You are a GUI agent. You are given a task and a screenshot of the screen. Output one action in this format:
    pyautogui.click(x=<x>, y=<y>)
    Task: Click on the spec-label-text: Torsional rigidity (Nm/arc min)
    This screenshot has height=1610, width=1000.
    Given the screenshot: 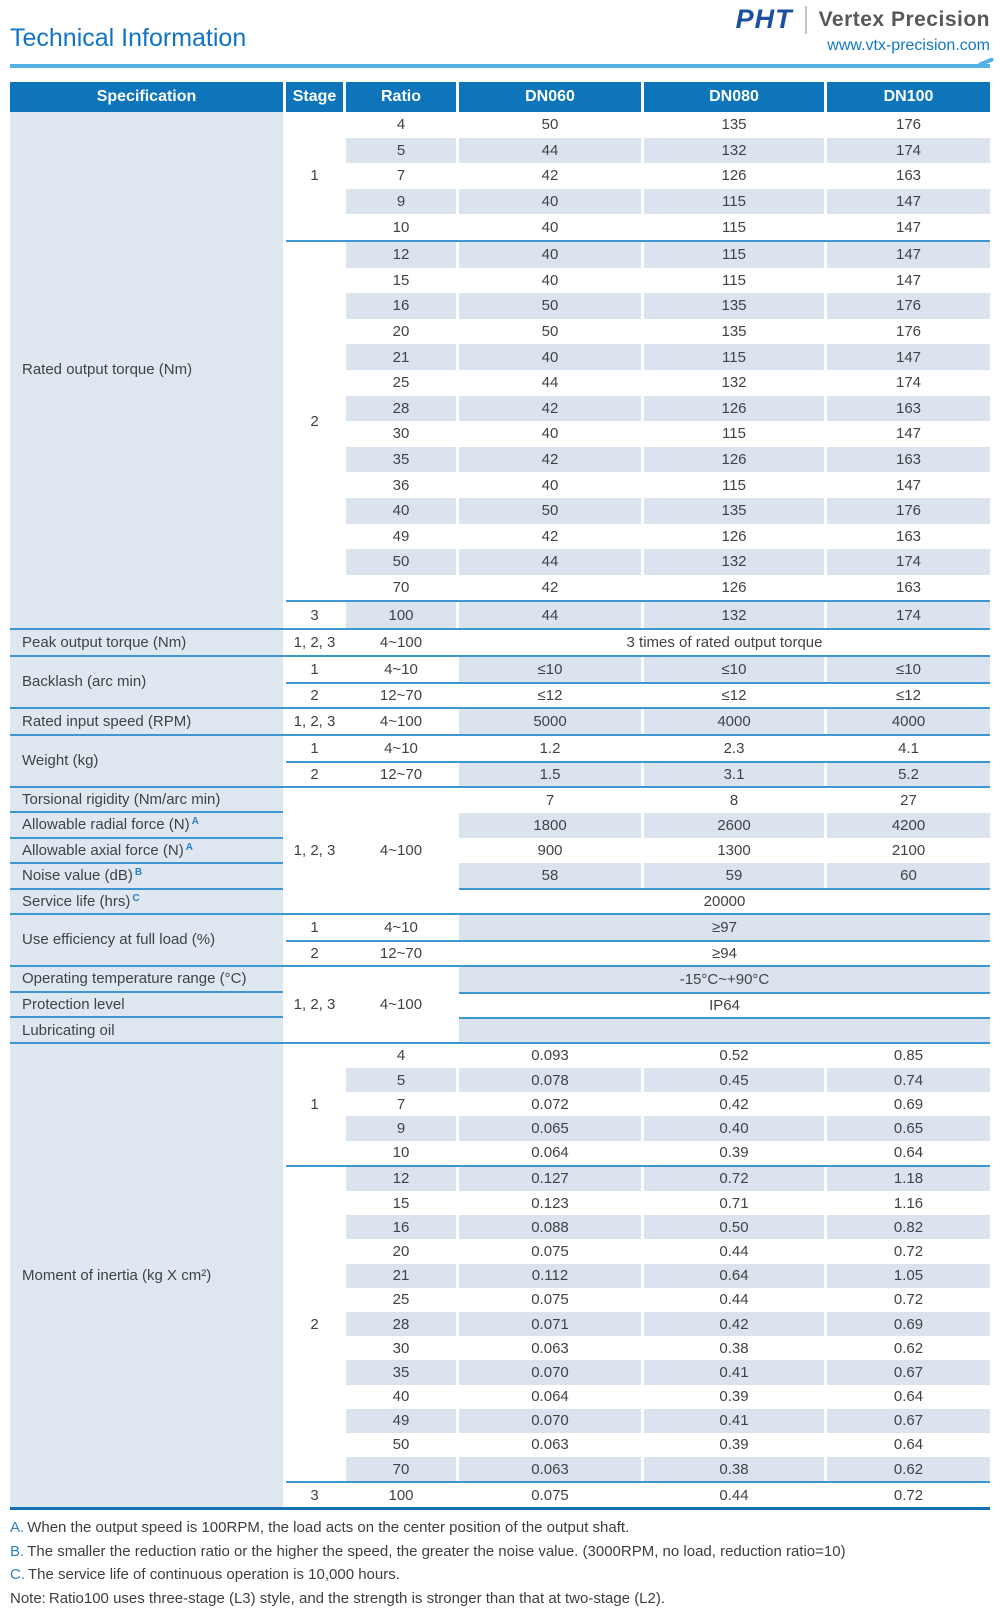 What is the action you would take?
    pyautogui.click(x=121, y=800)
    